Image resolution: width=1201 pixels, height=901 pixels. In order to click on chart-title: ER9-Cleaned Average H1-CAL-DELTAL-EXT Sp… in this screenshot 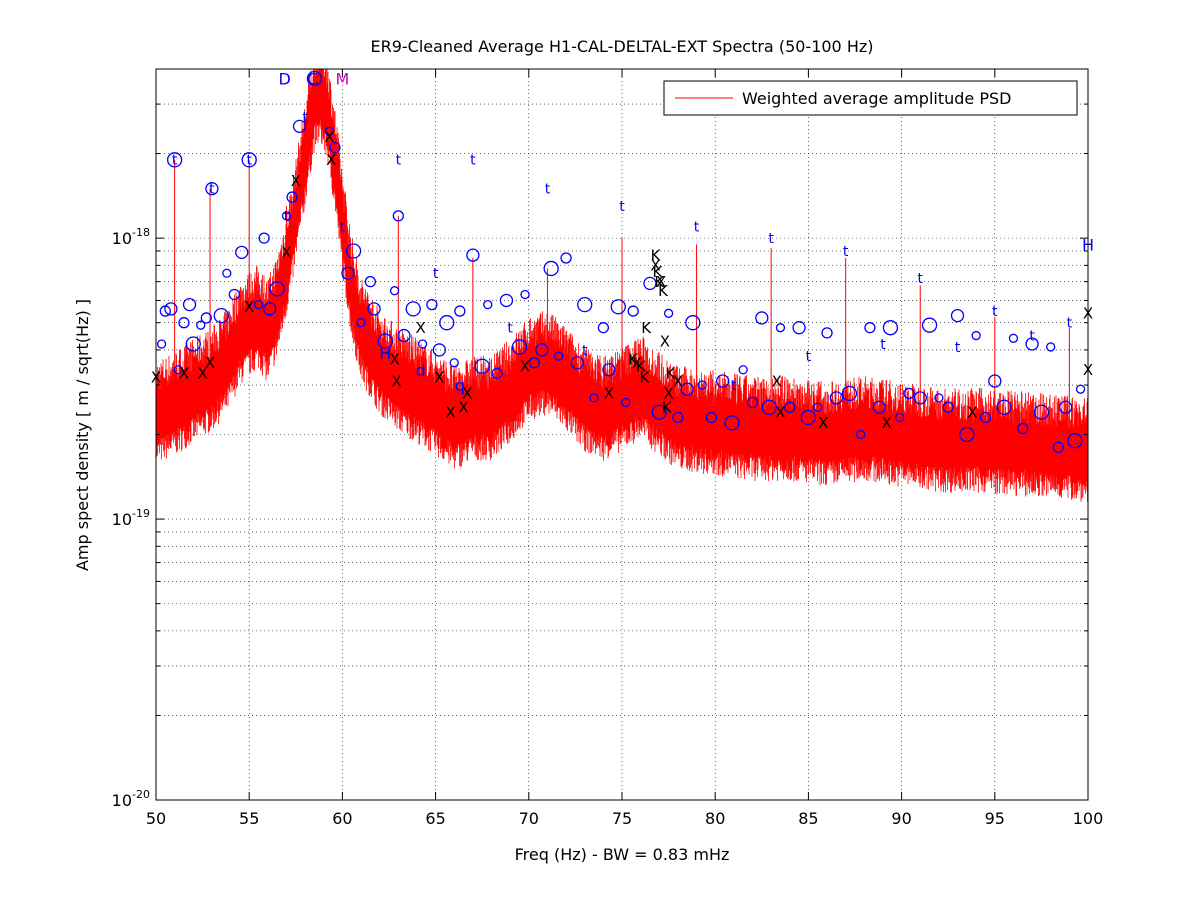, I will do `click(621, 46)`.